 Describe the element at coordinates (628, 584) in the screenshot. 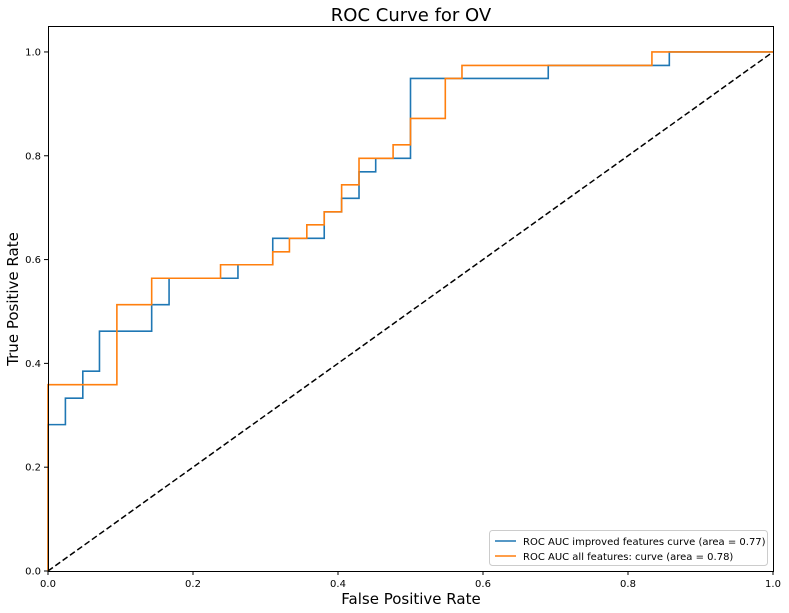

I see `x-tick-label: 0.8` at that location.